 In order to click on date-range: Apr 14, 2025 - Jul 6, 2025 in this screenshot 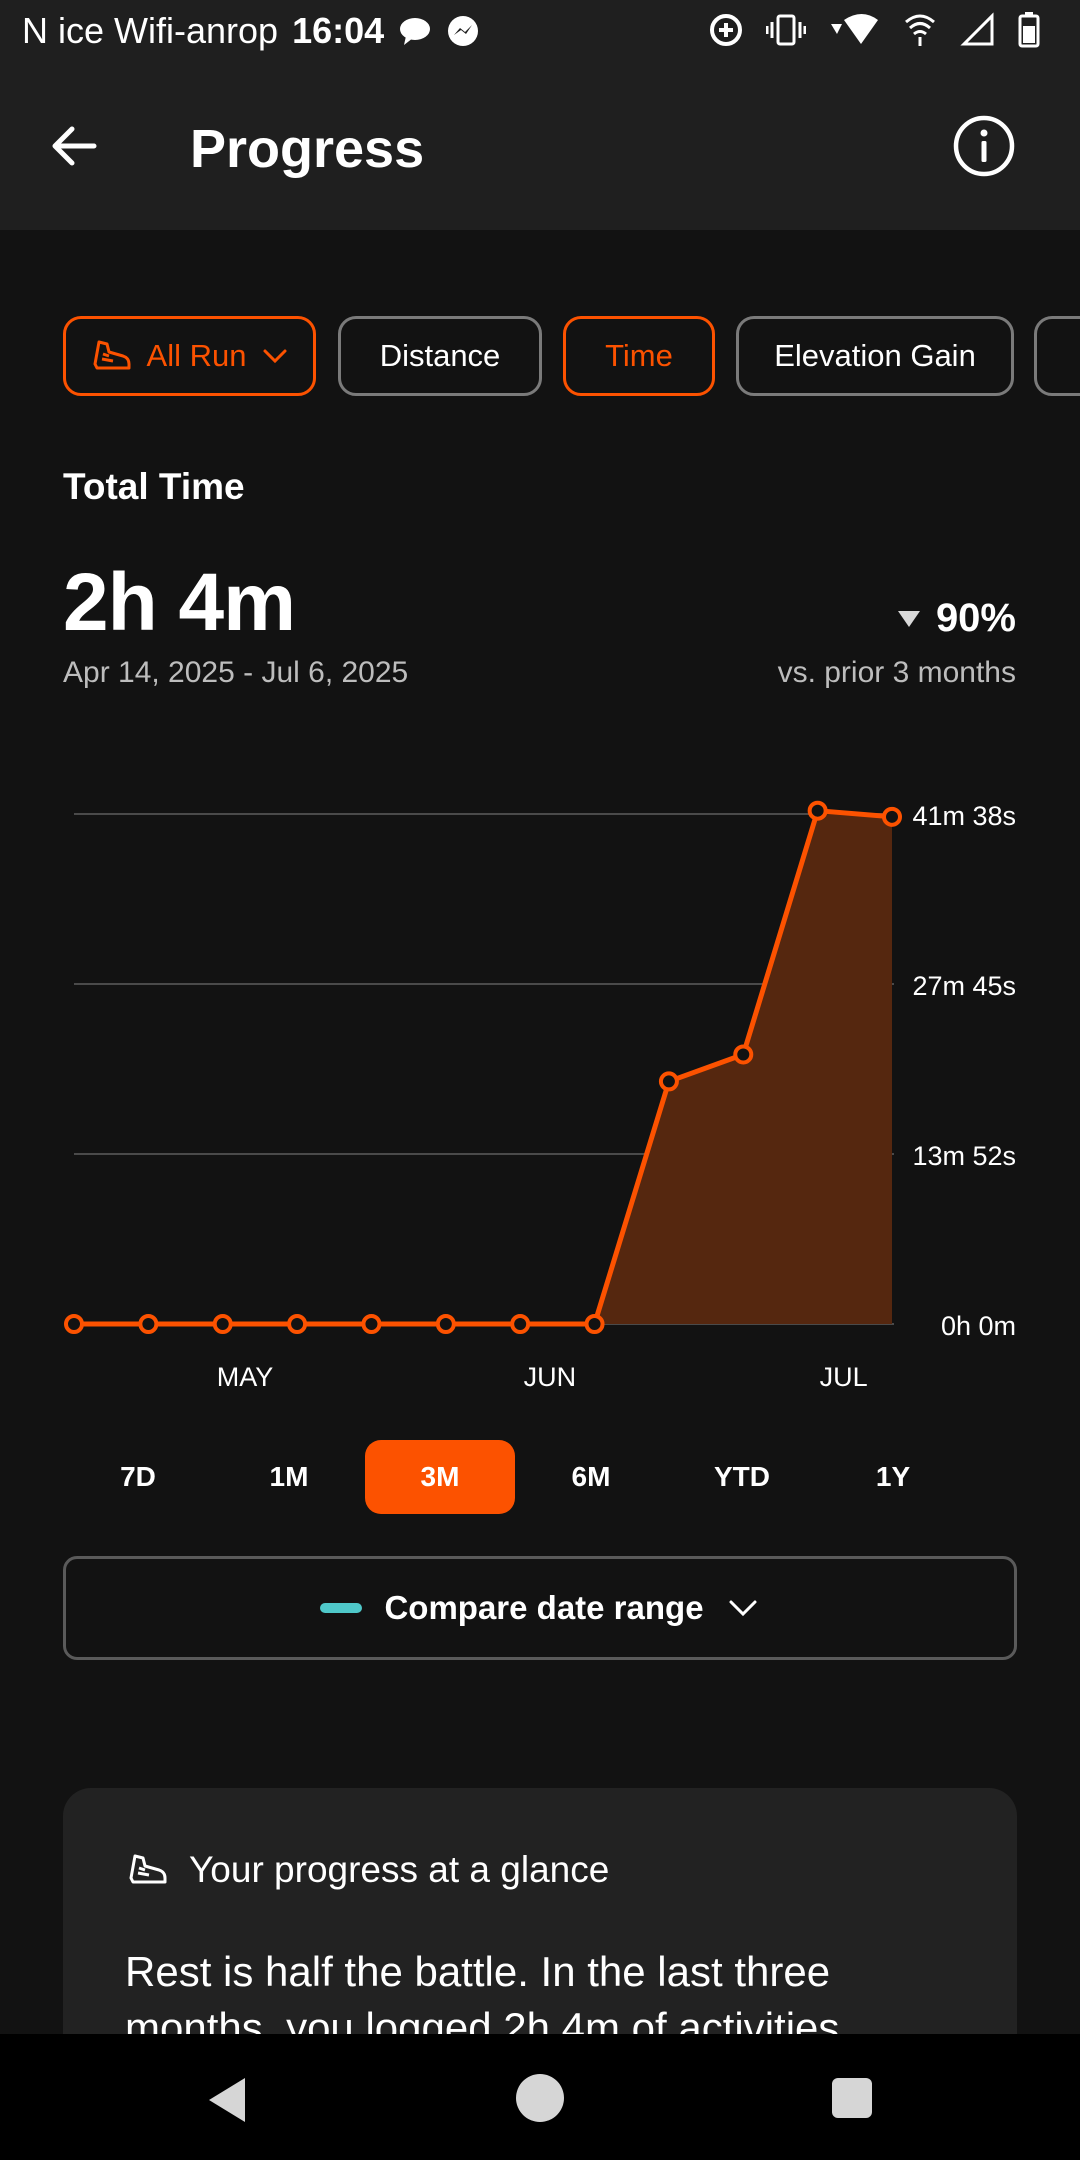, I will do `click(236, 672)`.